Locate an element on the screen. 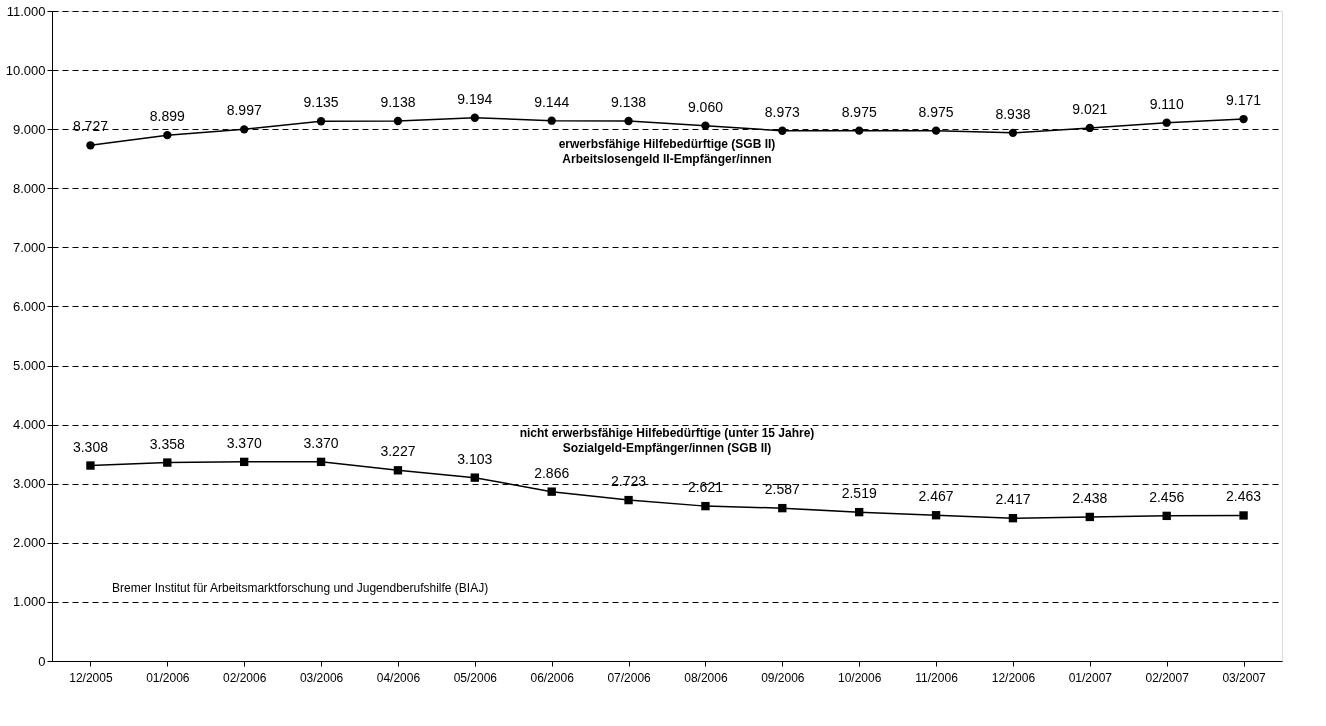 Image resolution: width=1326 pixels, height=726 pixels. data-label: 8.973 is located at coordinates (782, 111).